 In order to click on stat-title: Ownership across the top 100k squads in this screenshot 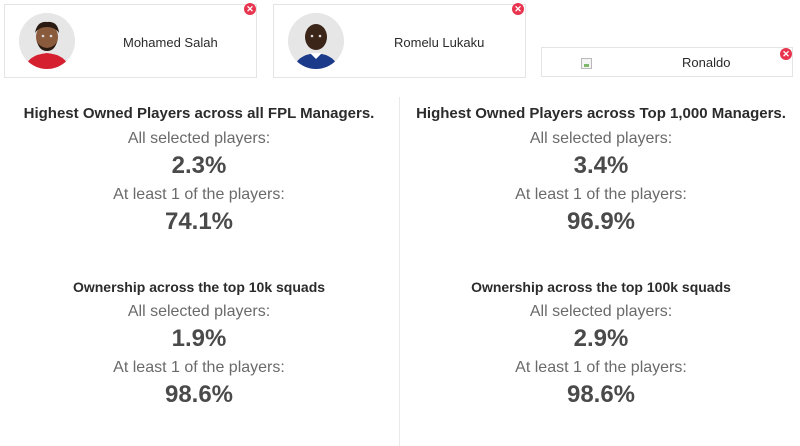, I will do `click(601, 287)`.